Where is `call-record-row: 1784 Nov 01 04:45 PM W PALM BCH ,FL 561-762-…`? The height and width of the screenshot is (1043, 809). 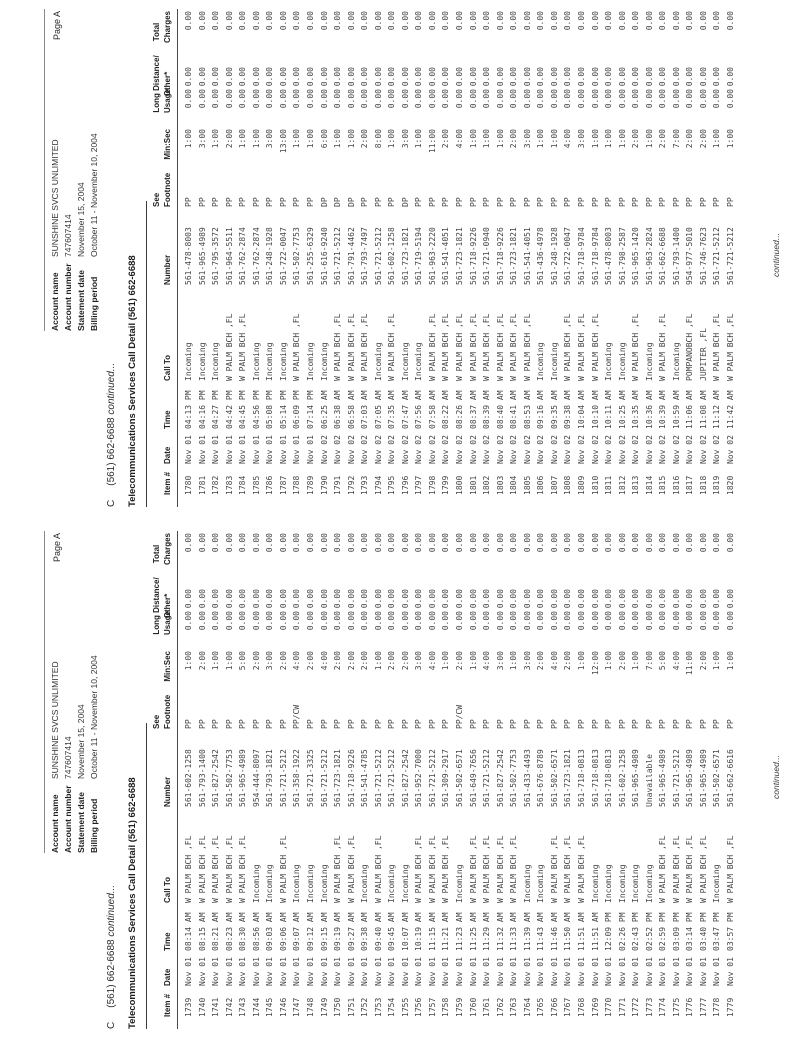 call-record-row: 1784 Nov 01 04:45 PM W PALM BCH ,FL 561-762-… is located at coordinates (244, 260).